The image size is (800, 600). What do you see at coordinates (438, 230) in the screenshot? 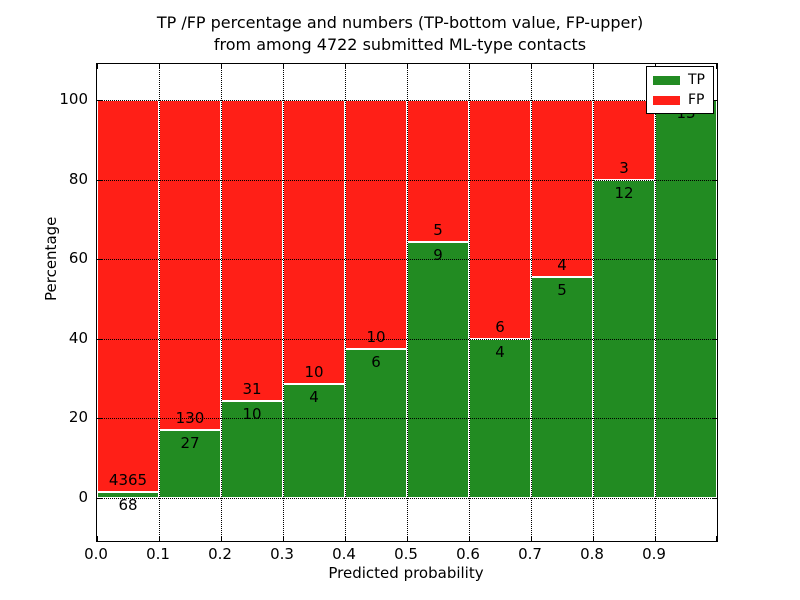
I see `fp-count-label: 5` at bounding box center [438, 230].